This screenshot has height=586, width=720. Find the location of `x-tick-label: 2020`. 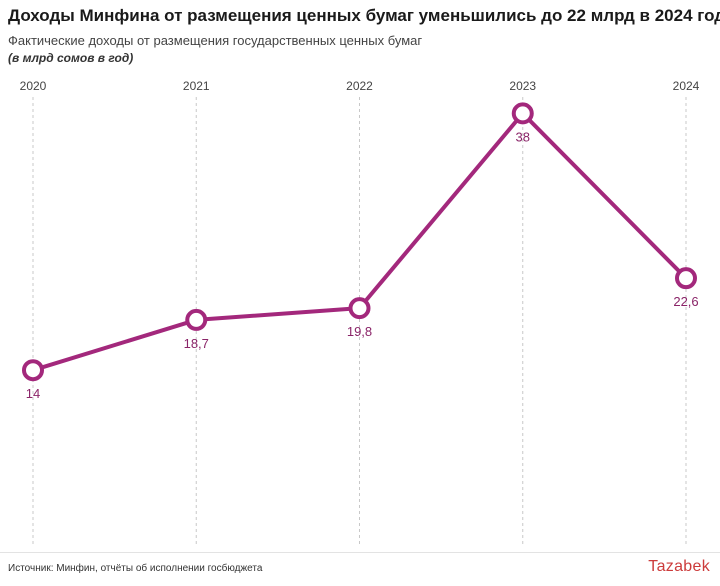

x-tick-label: 2020 is located at coordinates (33, 86).